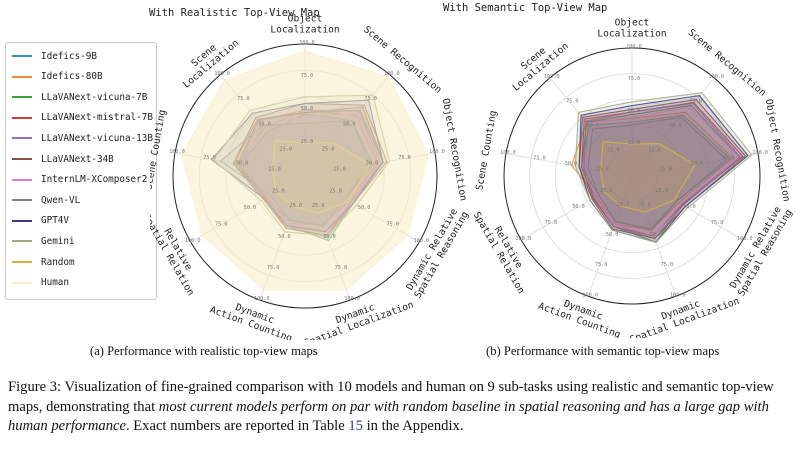 The width and height of the screenshot is (800, 450). I want to click on series-idefics-80b, so click(652, 171).